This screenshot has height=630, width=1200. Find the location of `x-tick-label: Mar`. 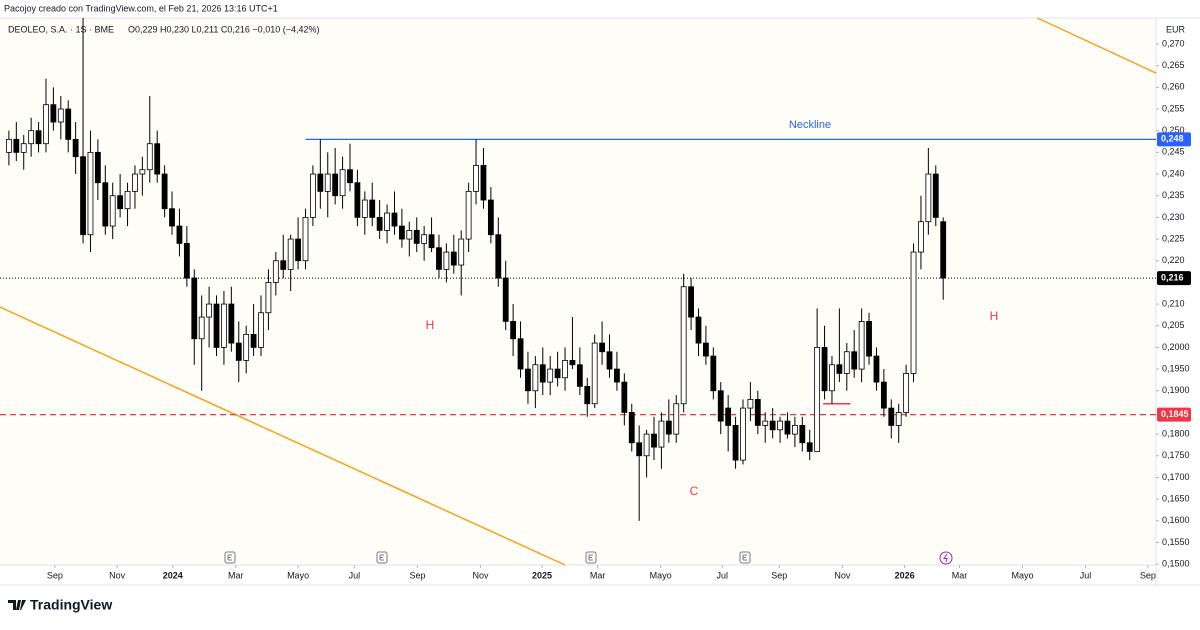

x-tick-label: Mar is located at coordinates (598, 575).